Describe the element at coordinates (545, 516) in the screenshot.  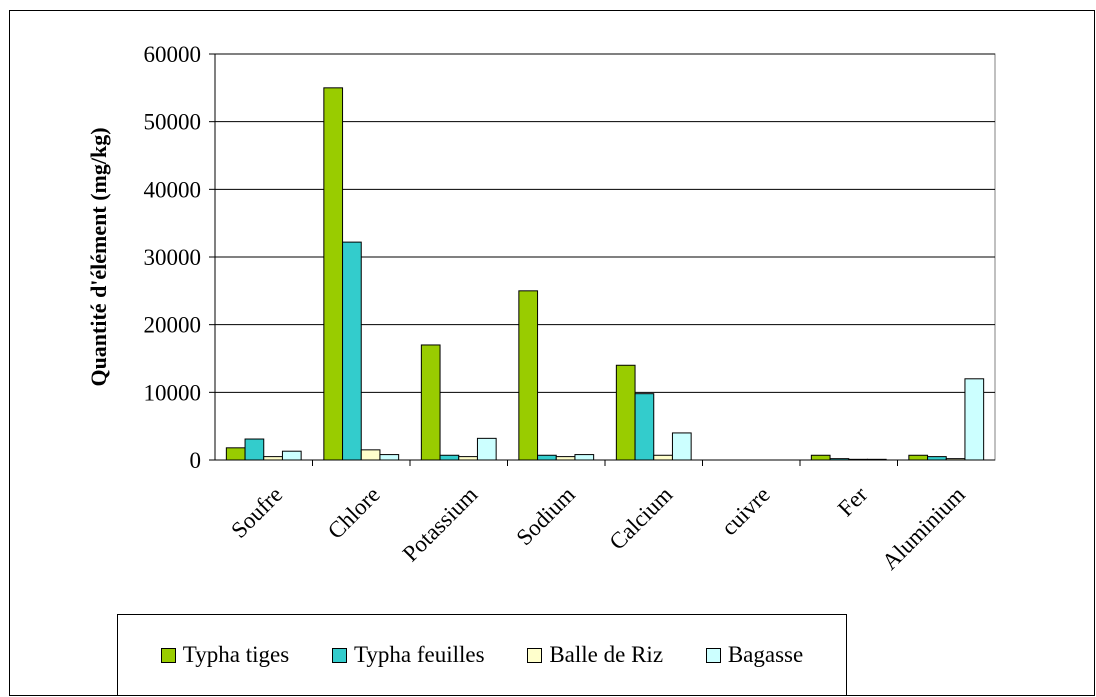
I see `x-tick-label: Sodium` at that location.